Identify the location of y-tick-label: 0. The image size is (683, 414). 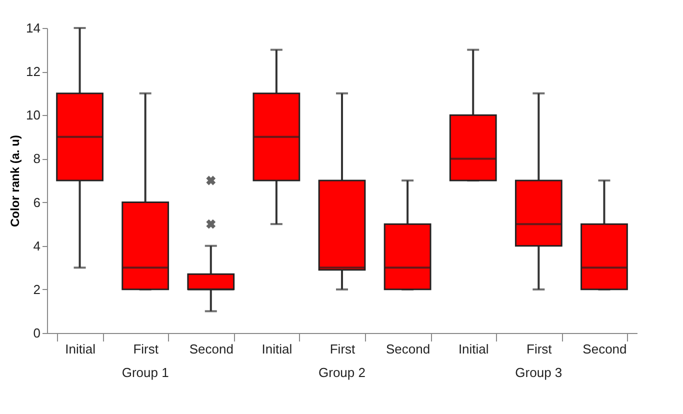
(36, 333).